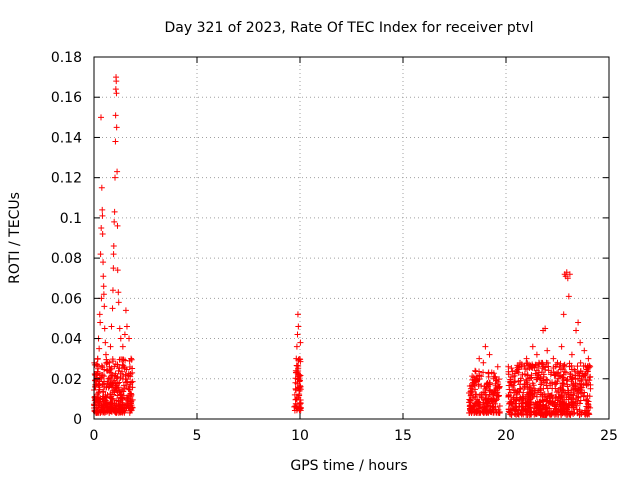 The image size is (640, 480). Describe the element at coordinates (71, 219) in the screenshot. I see `y-tick-label: 0.1` at that location.